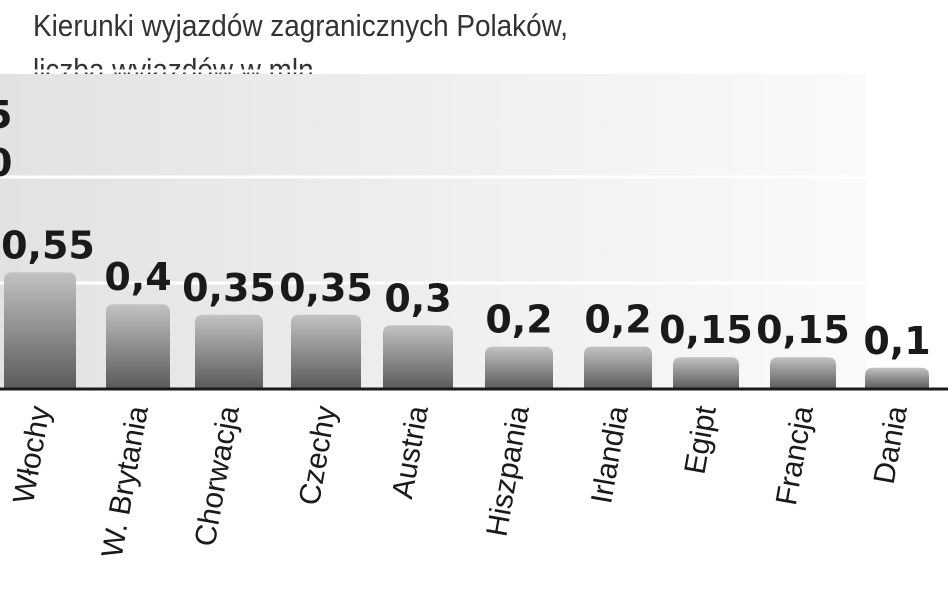  I want to click on y-tick-label-cropped-lower: 0, so click(6, 163).